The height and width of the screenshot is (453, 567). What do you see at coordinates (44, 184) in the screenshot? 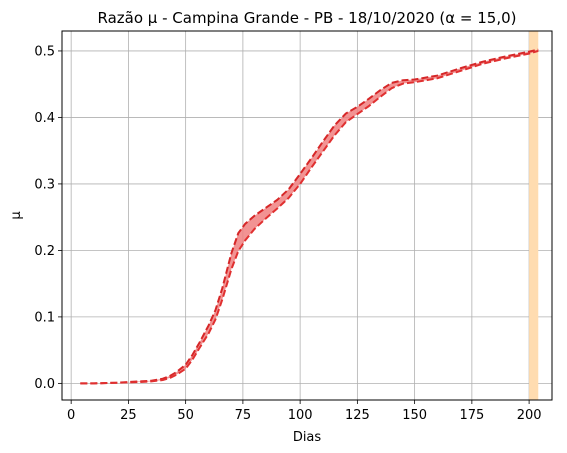
I see `y-tick-label: 0.3` at bounding box center [44, 184].